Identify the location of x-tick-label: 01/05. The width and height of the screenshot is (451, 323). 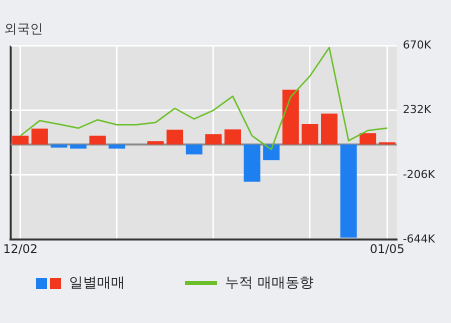
(387, 249).